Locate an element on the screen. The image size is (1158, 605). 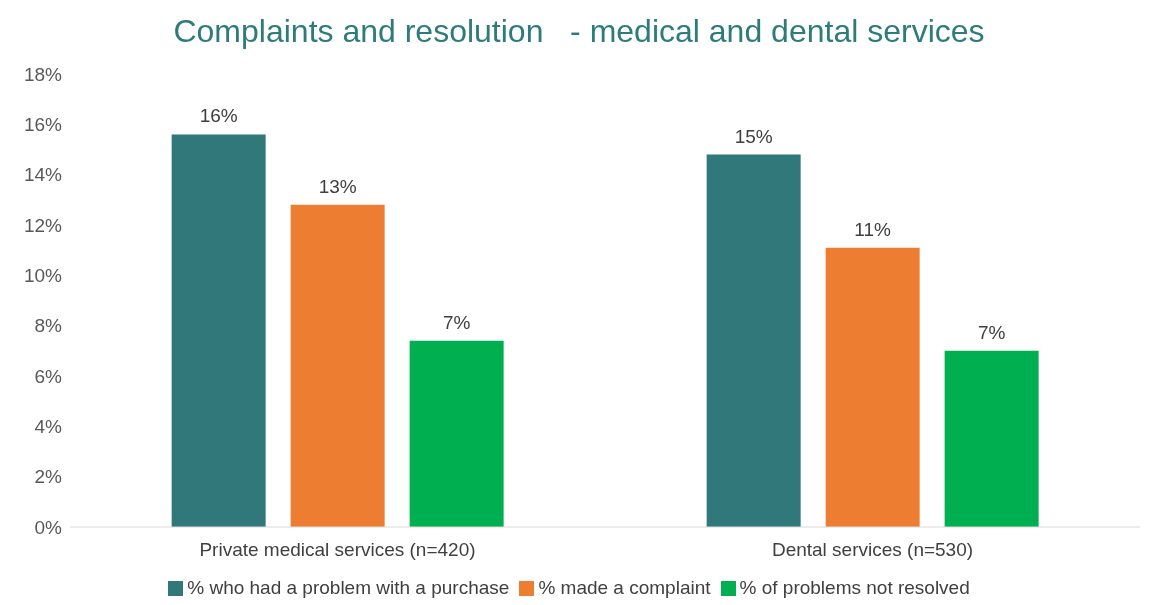
legend-label: % who had a problem with a purchase is located at coordinates (348, 587).